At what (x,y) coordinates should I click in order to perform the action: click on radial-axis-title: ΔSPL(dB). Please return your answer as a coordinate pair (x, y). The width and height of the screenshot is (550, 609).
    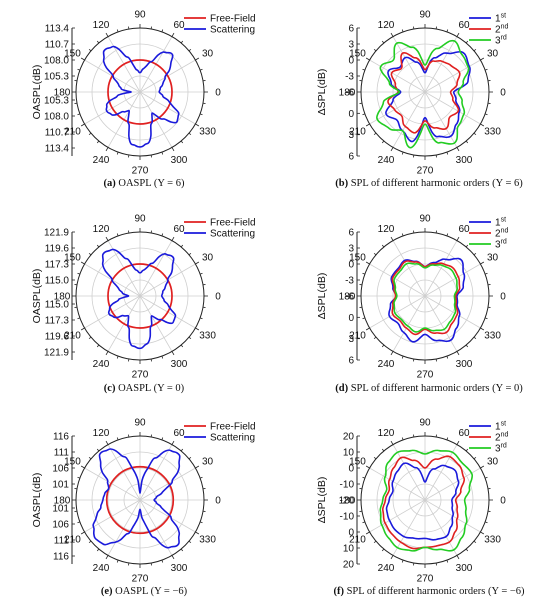
    Looking at the image, I should click on (322, 296).